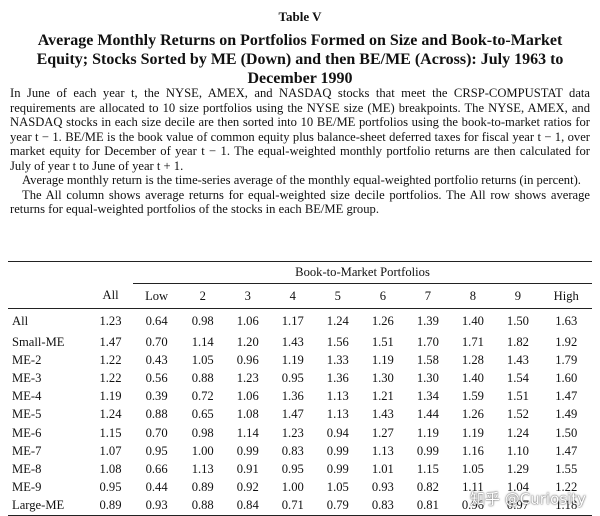 This screenshot has width=600, height=516. What do you see at coordinates (157, 296) in the screenshot?
I see `column-header: Low` at bounding box center [157, 296].